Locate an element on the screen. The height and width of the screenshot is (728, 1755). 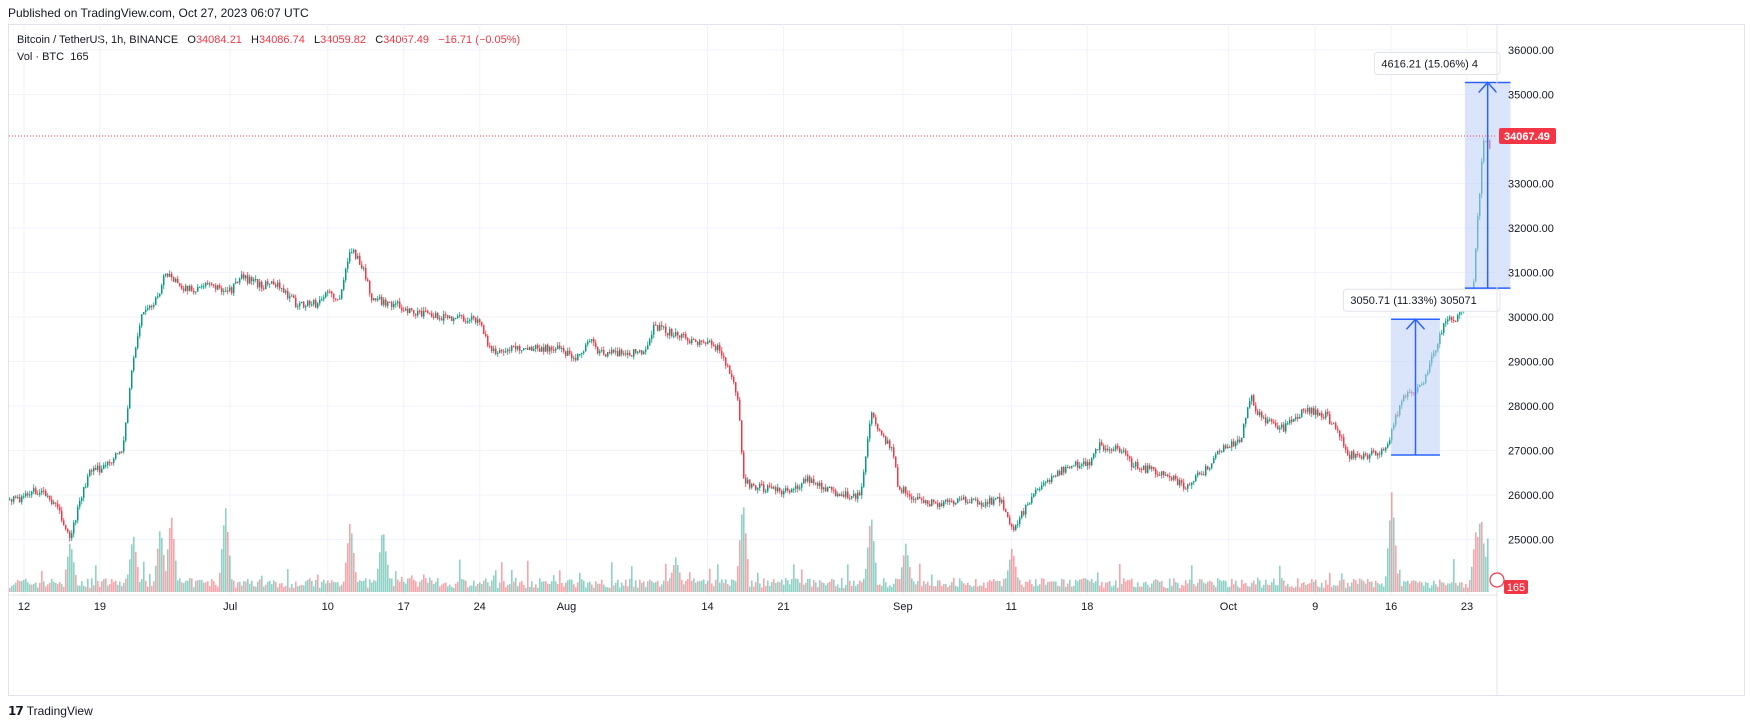
footer-brand: 𝟭𝟳 TradingView is located at coordinates (50, 711).